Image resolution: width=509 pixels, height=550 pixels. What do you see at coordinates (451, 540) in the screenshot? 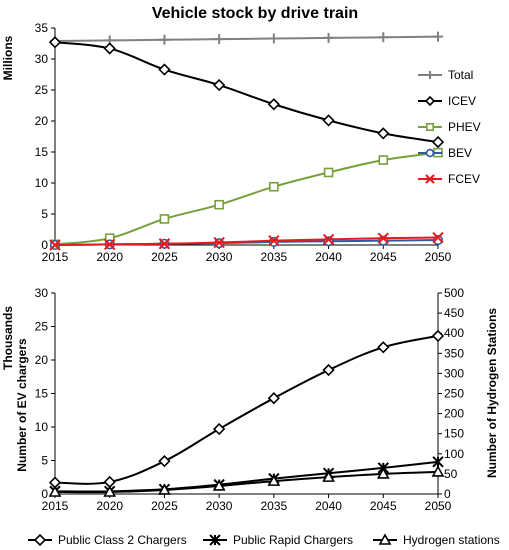
I see `legend-label: Hydrogen stations` at bounding box center [451, 540].